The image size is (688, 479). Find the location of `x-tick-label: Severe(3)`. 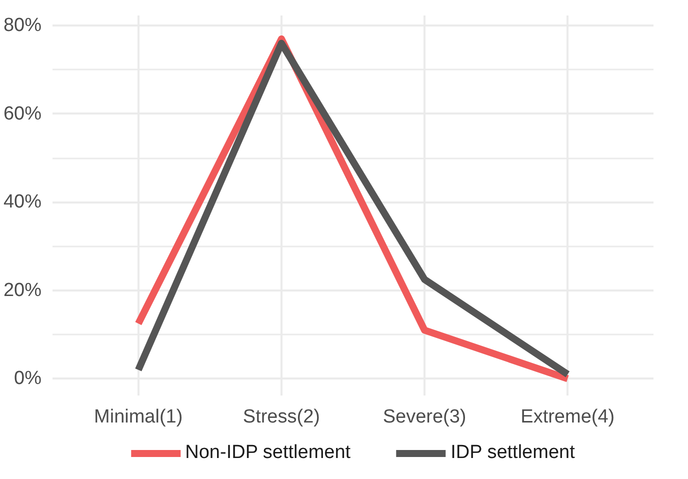

x-tick-label: Severe(3) is located at coordinates (424, 417).